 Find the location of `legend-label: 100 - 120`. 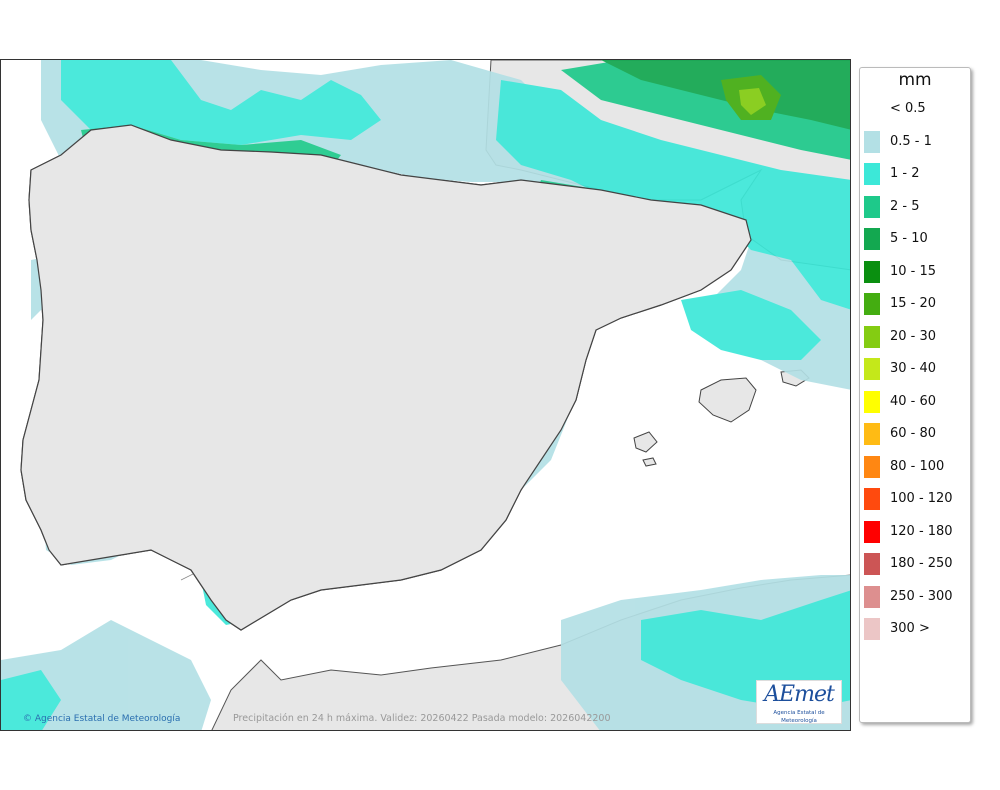

legend-label: 100 - 120 is located at coordinates (921, 498).